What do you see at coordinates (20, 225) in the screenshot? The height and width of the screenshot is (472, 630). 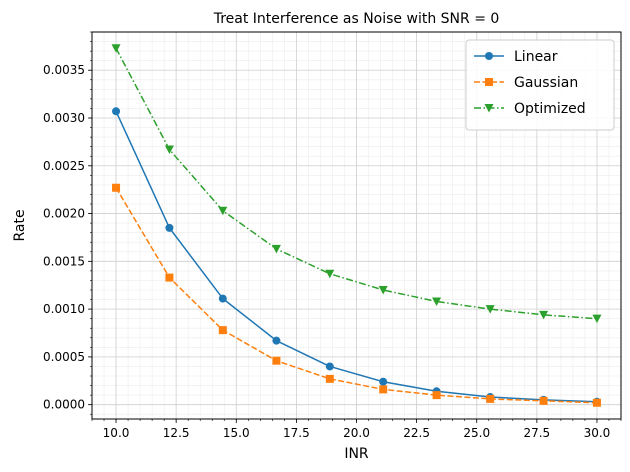 I see `y-axis-label: Rate` at bounding box center [20, 225].